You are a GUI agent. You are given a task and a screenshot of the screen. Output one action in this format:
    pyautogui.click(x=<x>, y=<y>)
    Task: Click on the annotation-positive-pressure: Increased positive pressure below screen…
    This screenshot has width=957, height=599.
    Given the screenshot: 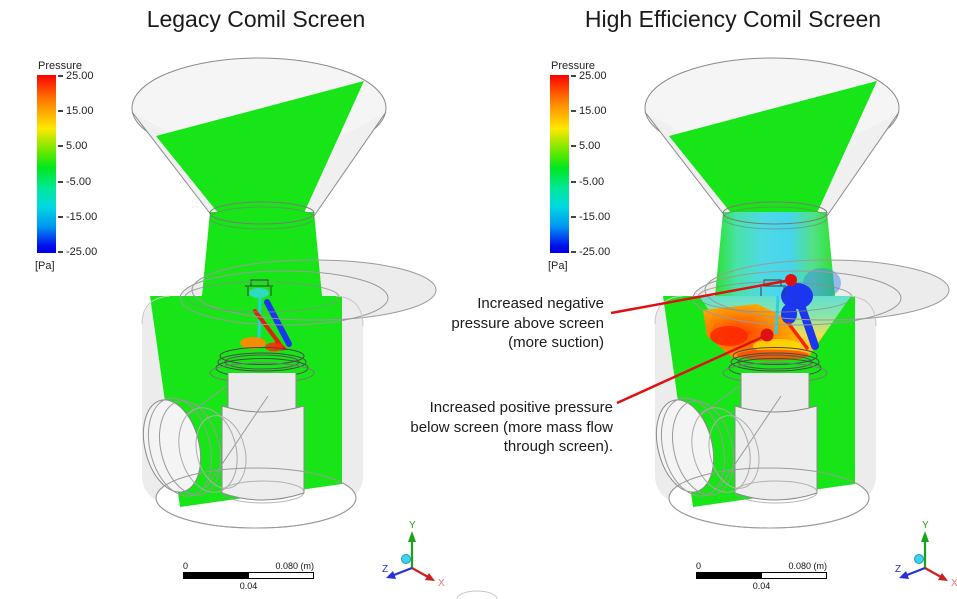 What is the action you would take?
    pyautogui.click(x=511, y=427)
    